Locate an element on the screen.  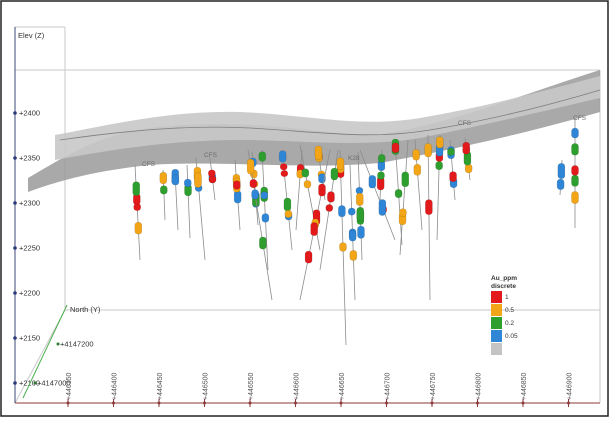
elev-tick-label: +2250 is located at coordinates (29, 248).